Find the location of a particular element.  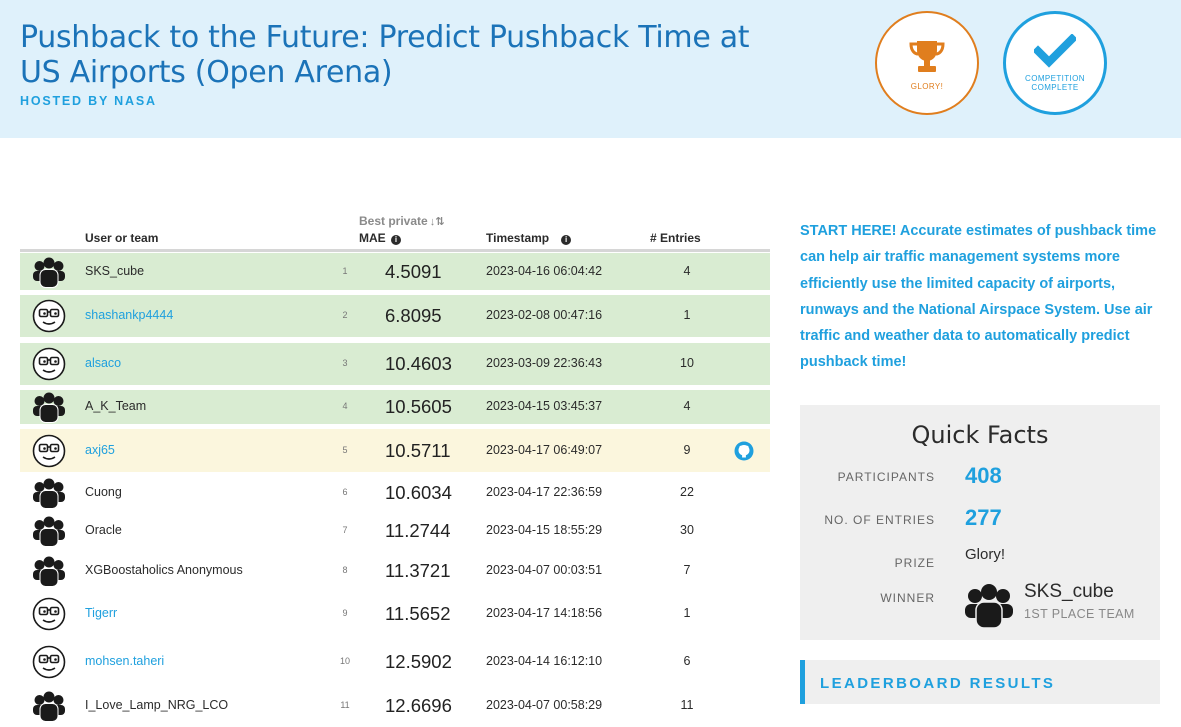

user-link: shashankp4444 is located at coordinates (129, 315).